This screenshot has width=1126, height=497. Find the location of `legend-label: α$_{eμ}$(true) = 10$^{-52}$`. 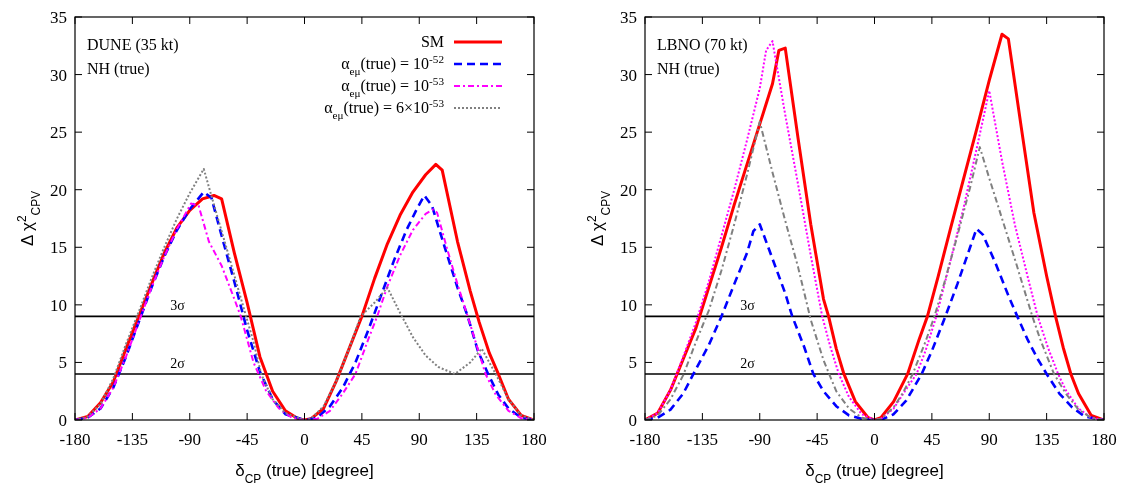

legend-label: α$_{eμ}$(true) = 10$^{-52}$ is located at coordinates (392, 65).